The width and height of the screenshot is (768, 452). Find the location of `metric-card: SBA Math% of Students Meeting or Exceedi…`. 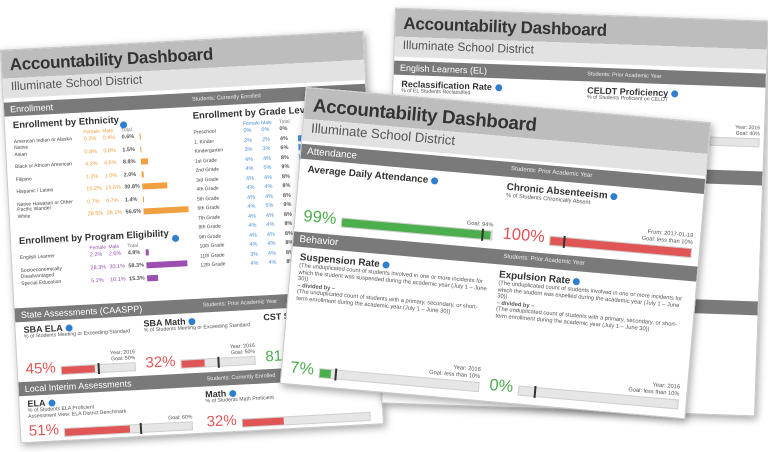

metric-card: SBA Math% of Students Meeting or Exceedi… is located at coordinates (199, 342).